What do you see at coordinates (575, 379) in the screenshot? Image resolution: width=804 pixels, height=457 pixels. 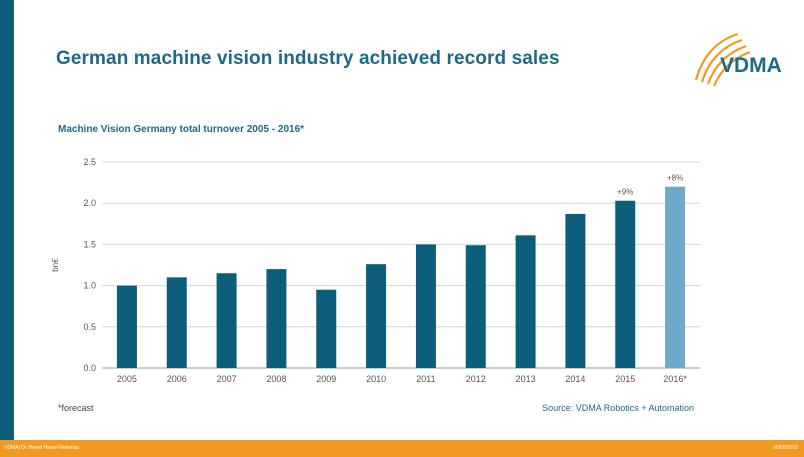 I see `x-tick-label: 2014` at bounding box center [575, 379].